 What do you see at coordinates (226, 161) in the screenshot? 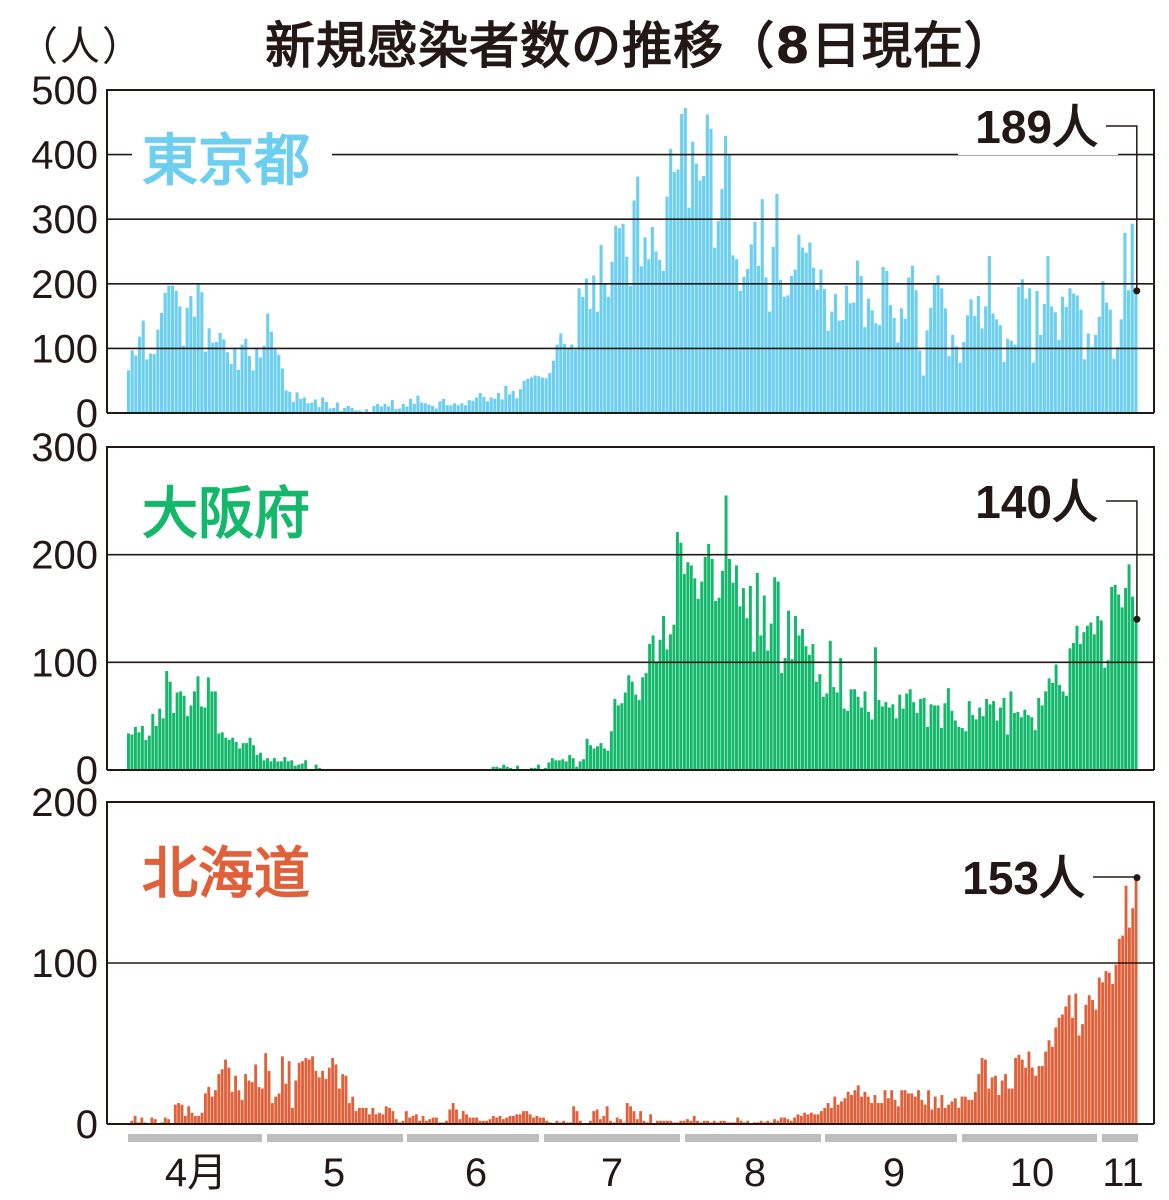
I see `panel-title-tokyo: 東京都` at bounding box center [226, 161].